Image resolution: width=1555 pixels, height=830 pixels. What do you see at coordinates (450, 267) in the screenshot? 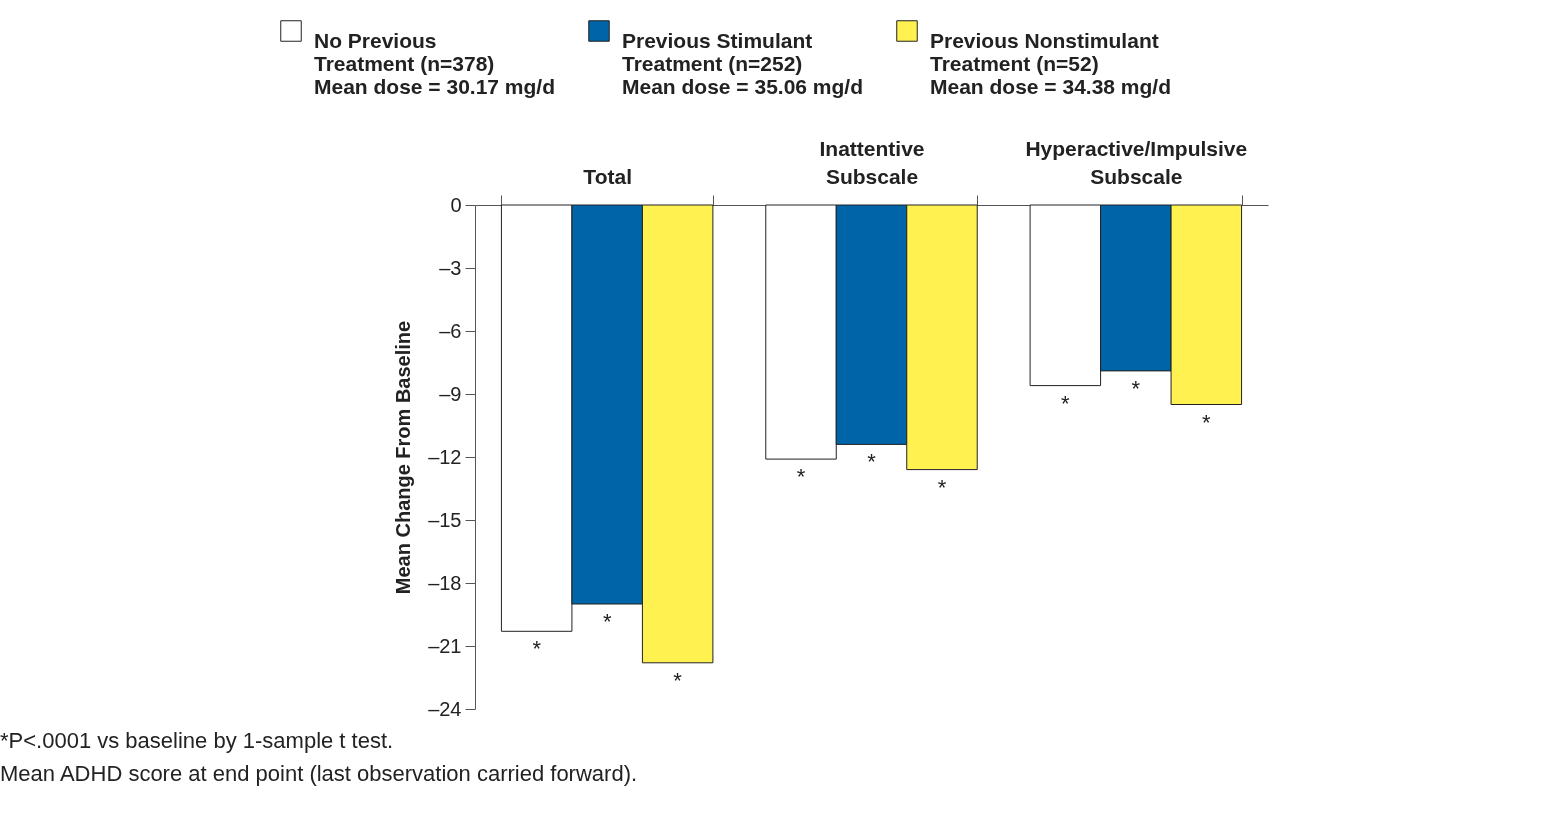
I see `y-tick-label: –3` at bounding box center [450, 267].